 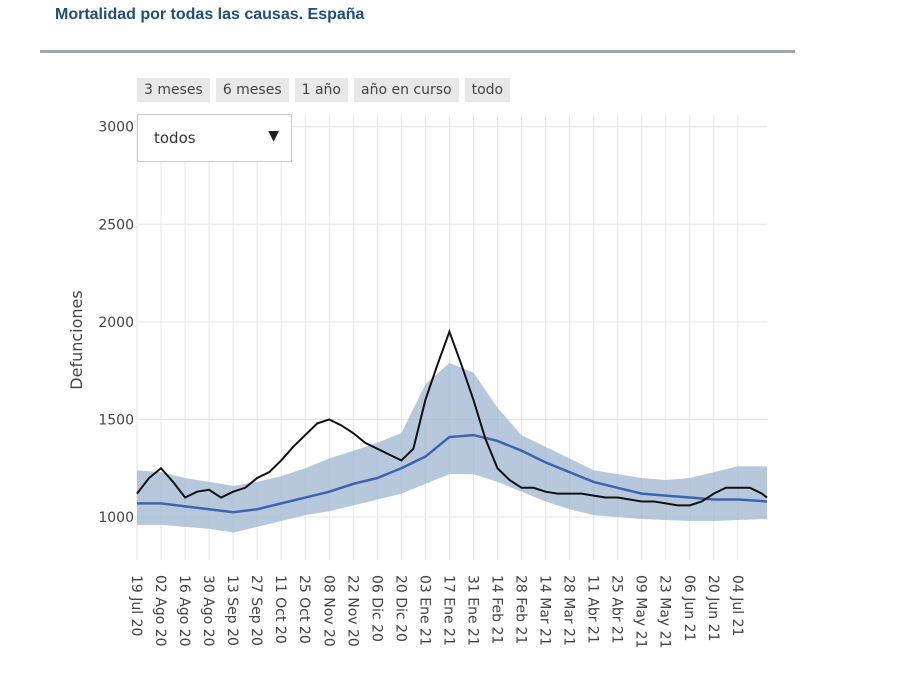 I want to click on x-tick-label: 25 Abr 21, so click(x=617, y=609).